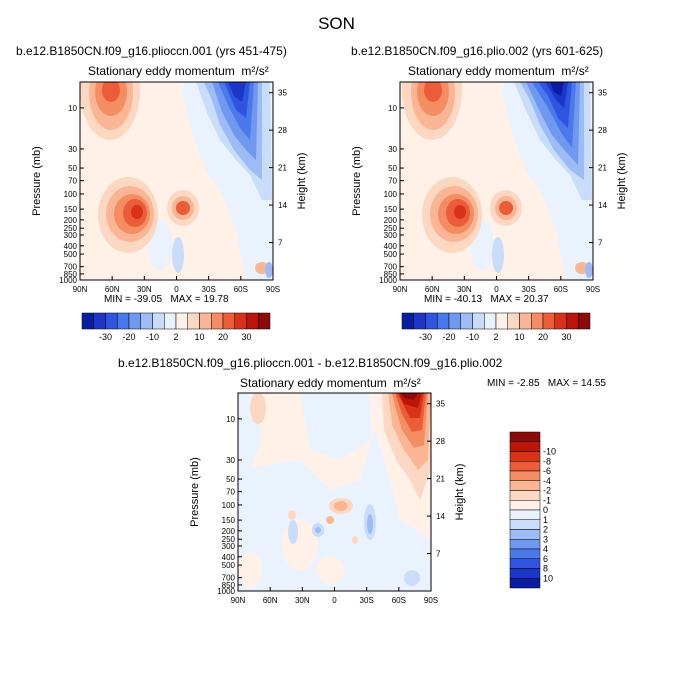 The height and width of the screenshot is (673, 673). What do you see at coordinates (486, 299) in the screenshot?
I see `panel-2-stats: MIN = -40.13 MAX = 20.37` at bounding box center [486, 299].